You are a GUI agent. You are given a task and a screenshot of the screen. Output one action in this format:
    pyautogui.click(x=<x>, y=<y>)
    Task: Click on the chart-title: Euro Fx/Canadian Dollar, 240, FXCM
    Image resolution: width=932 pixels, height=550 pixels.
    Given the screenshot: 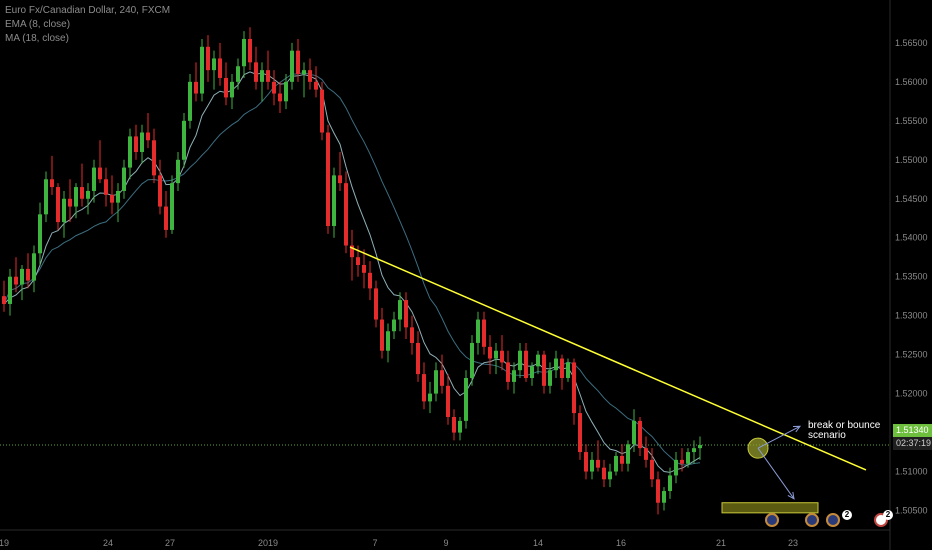 What is the action you would take?
    pyautogui.click(x=88, y=10)
    